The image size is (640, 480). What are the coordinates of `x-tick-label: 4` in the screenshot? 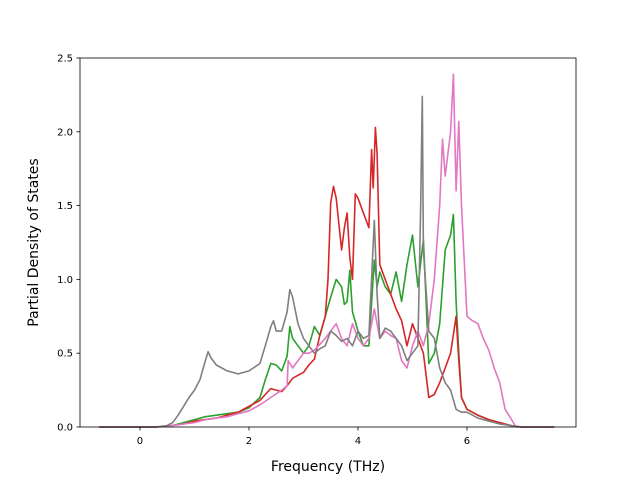 It's located at (358, 441).